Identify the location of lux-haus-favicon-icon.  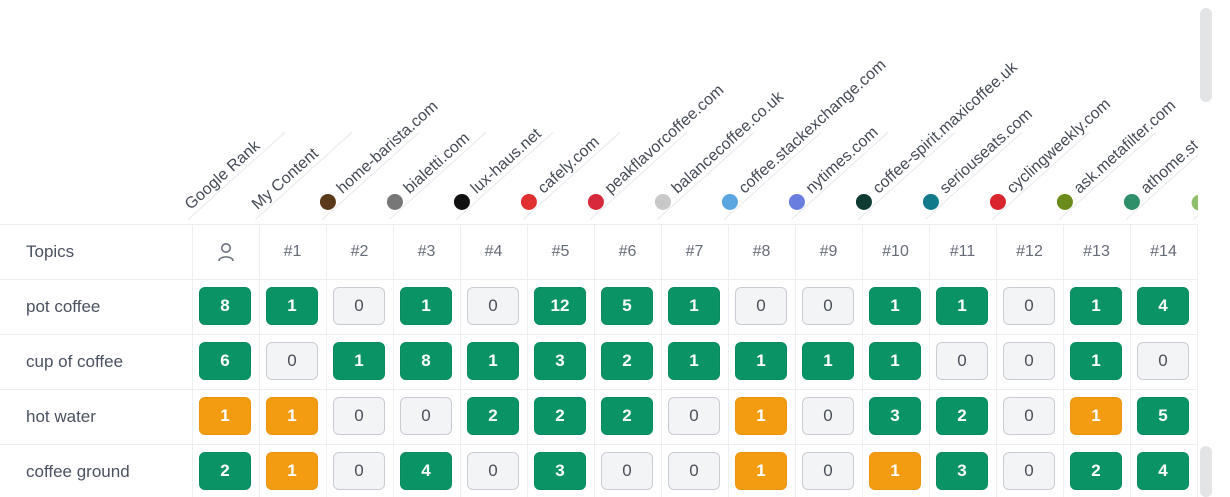
(462, 202).